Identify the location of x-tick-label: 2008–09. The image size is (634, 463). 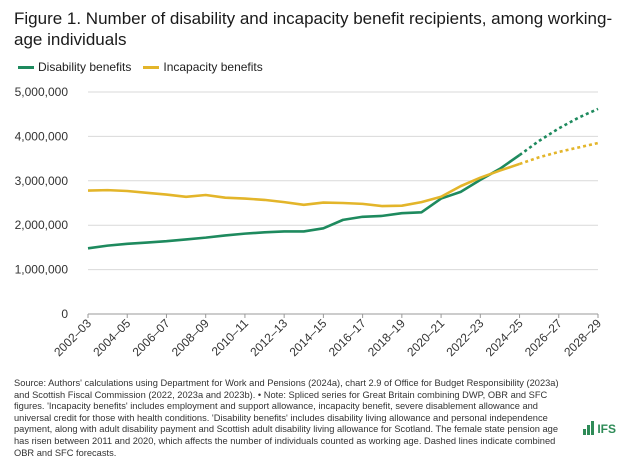
(190, 337).